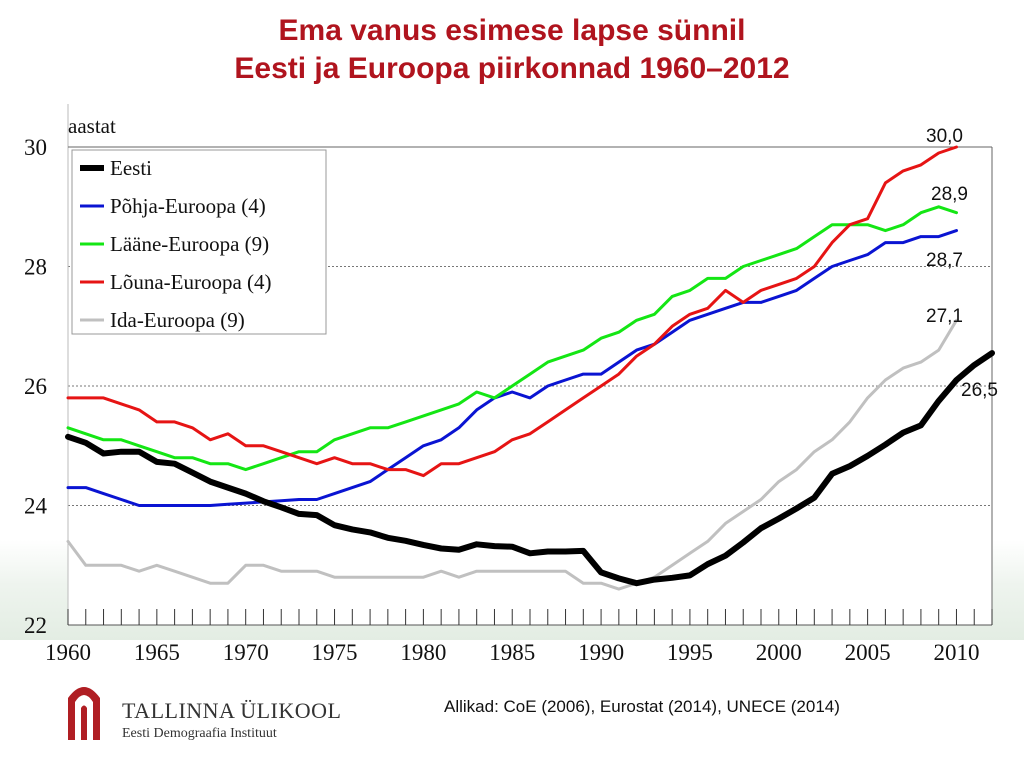 The width and height of the screenshot is (1024, 768). Describe the element at coordinates (956, 652) in the screenshot. I see `x-tick-label: 2010` at that location.